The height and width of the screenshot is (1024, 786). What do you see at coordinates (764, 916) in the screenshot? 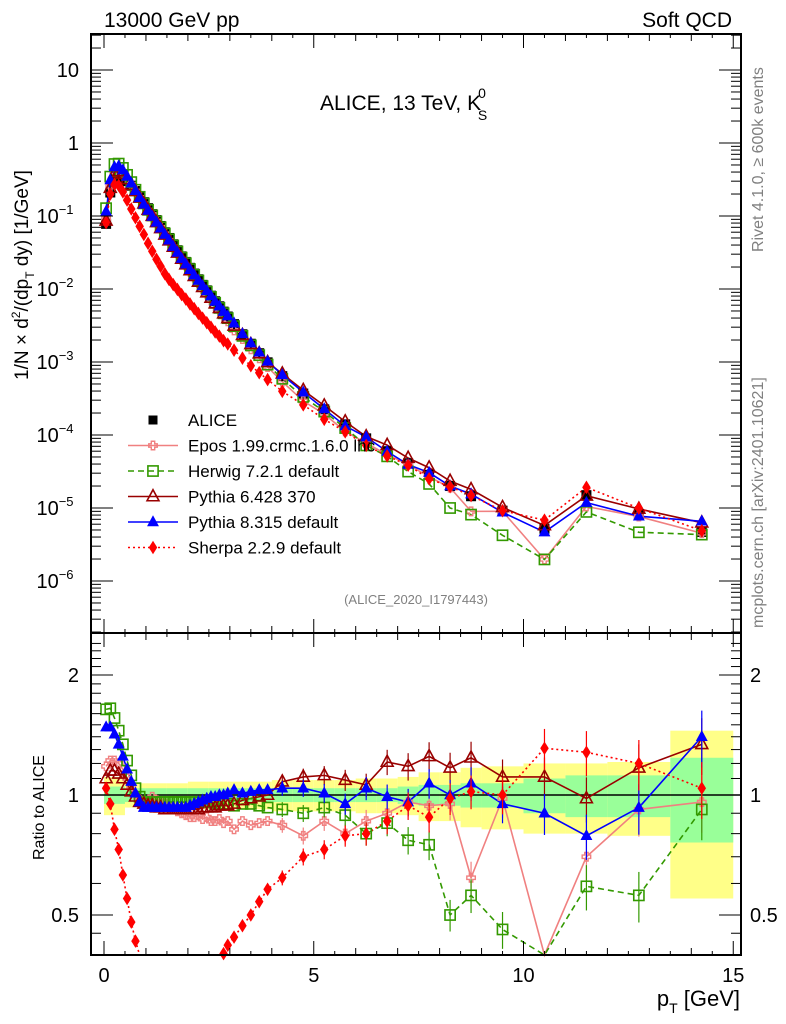
I see `ratio-y-tick-label-right: 0.5` at bounding box center [764, 916].